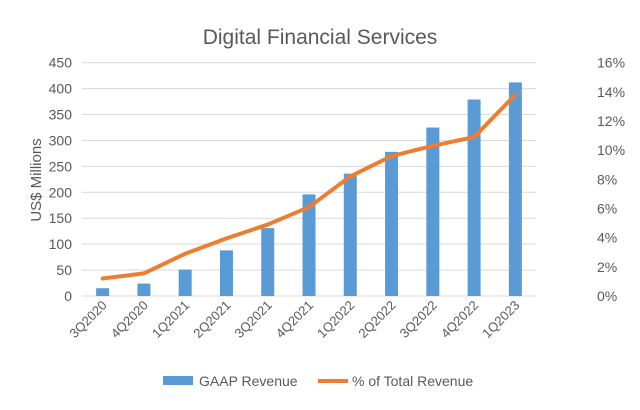  What do you see at coordinates (320, 37) in the screenshot?
I see `chart-title: Digital Financial Services` at bounding box center [320, 37].